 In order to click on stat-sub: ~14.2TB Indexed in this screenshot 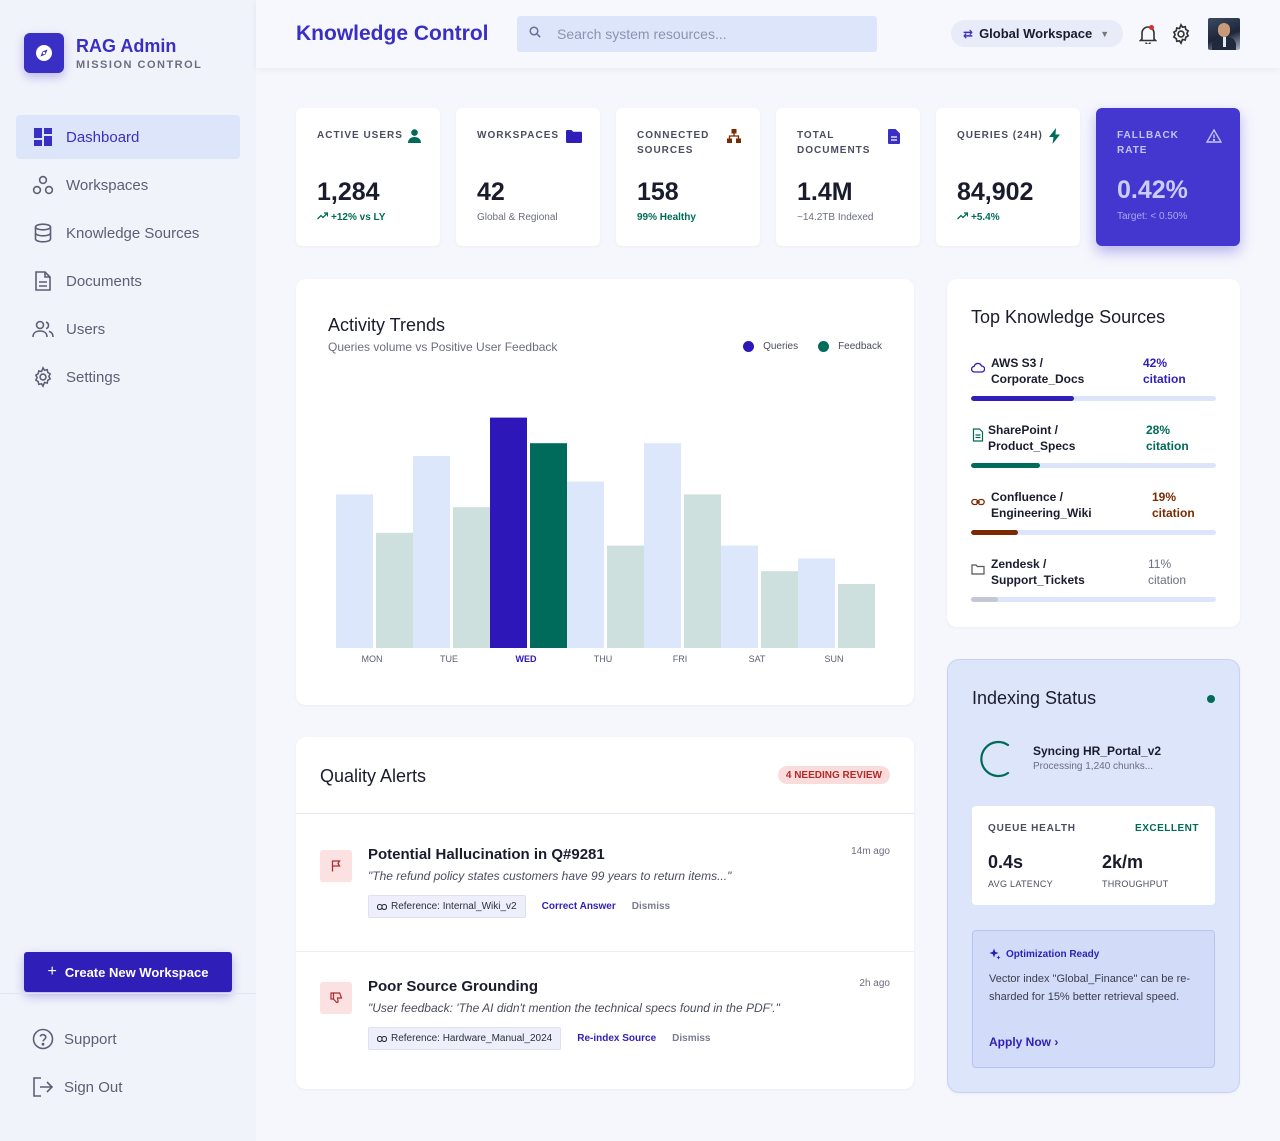, I will do `click(835, 217)`.